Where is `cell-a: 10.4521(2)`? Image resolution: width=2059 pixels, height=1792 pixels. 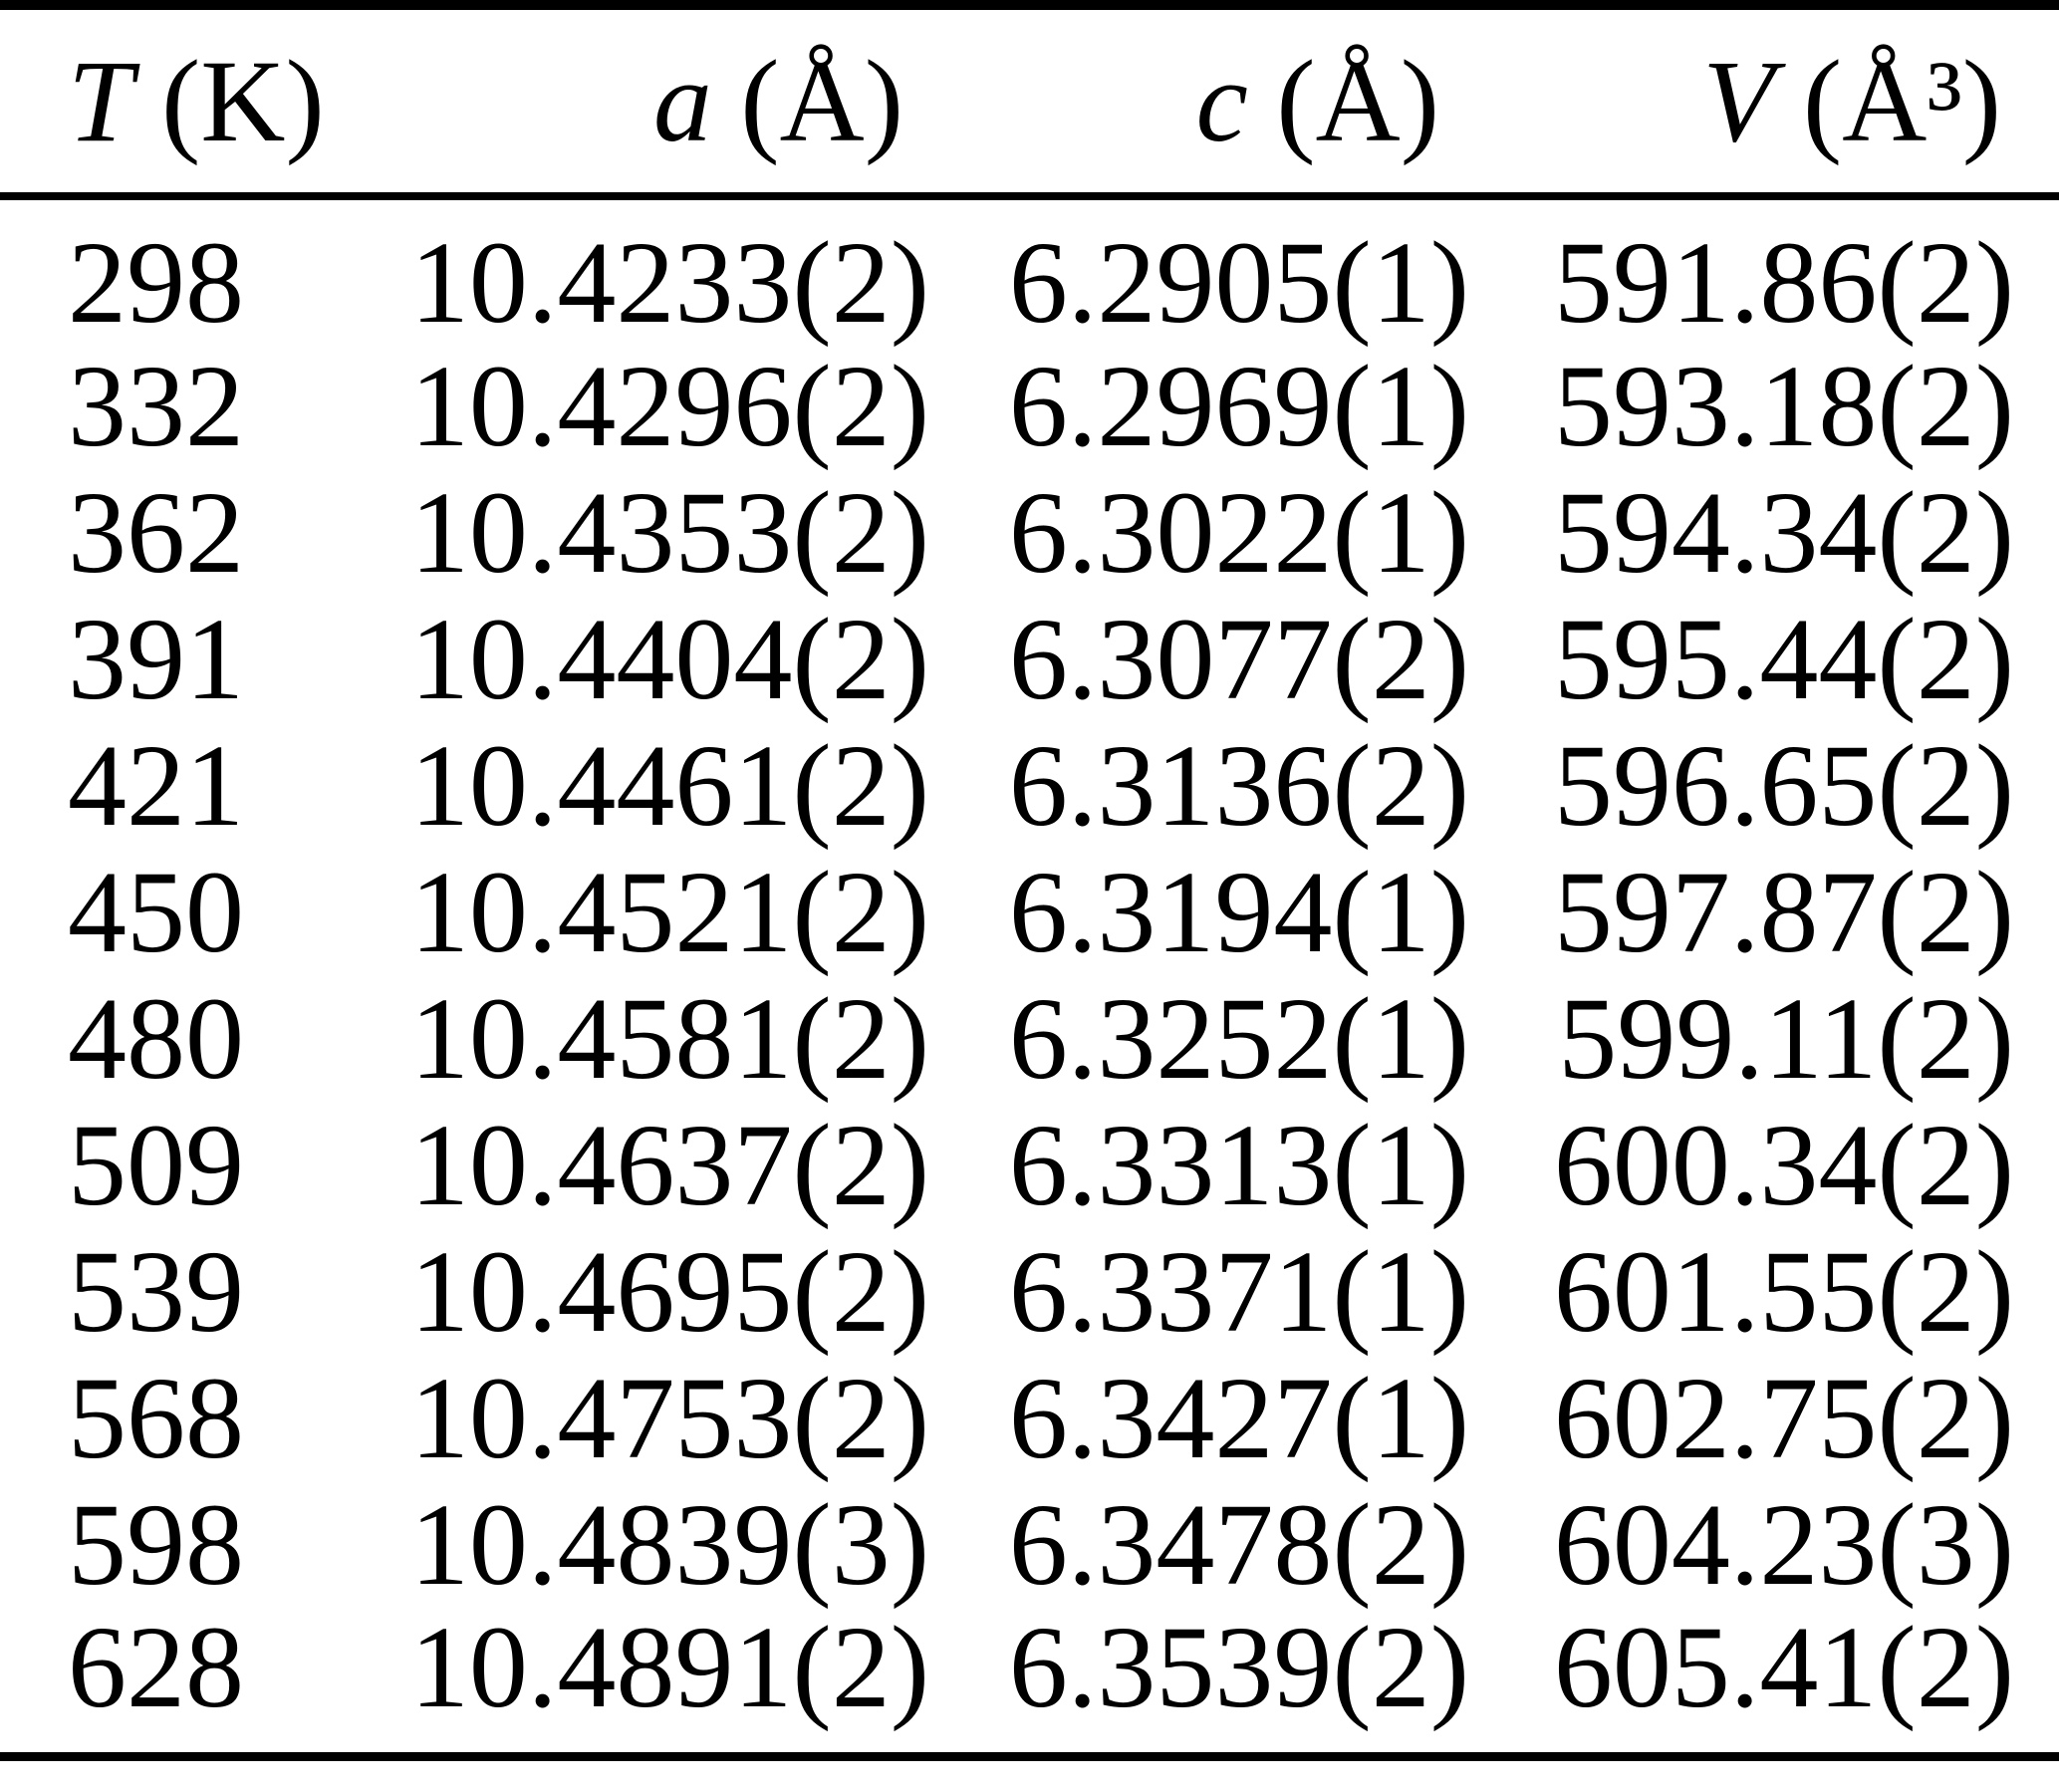
cell-a: 10.4521(2) is located at coordinates (669, 911).